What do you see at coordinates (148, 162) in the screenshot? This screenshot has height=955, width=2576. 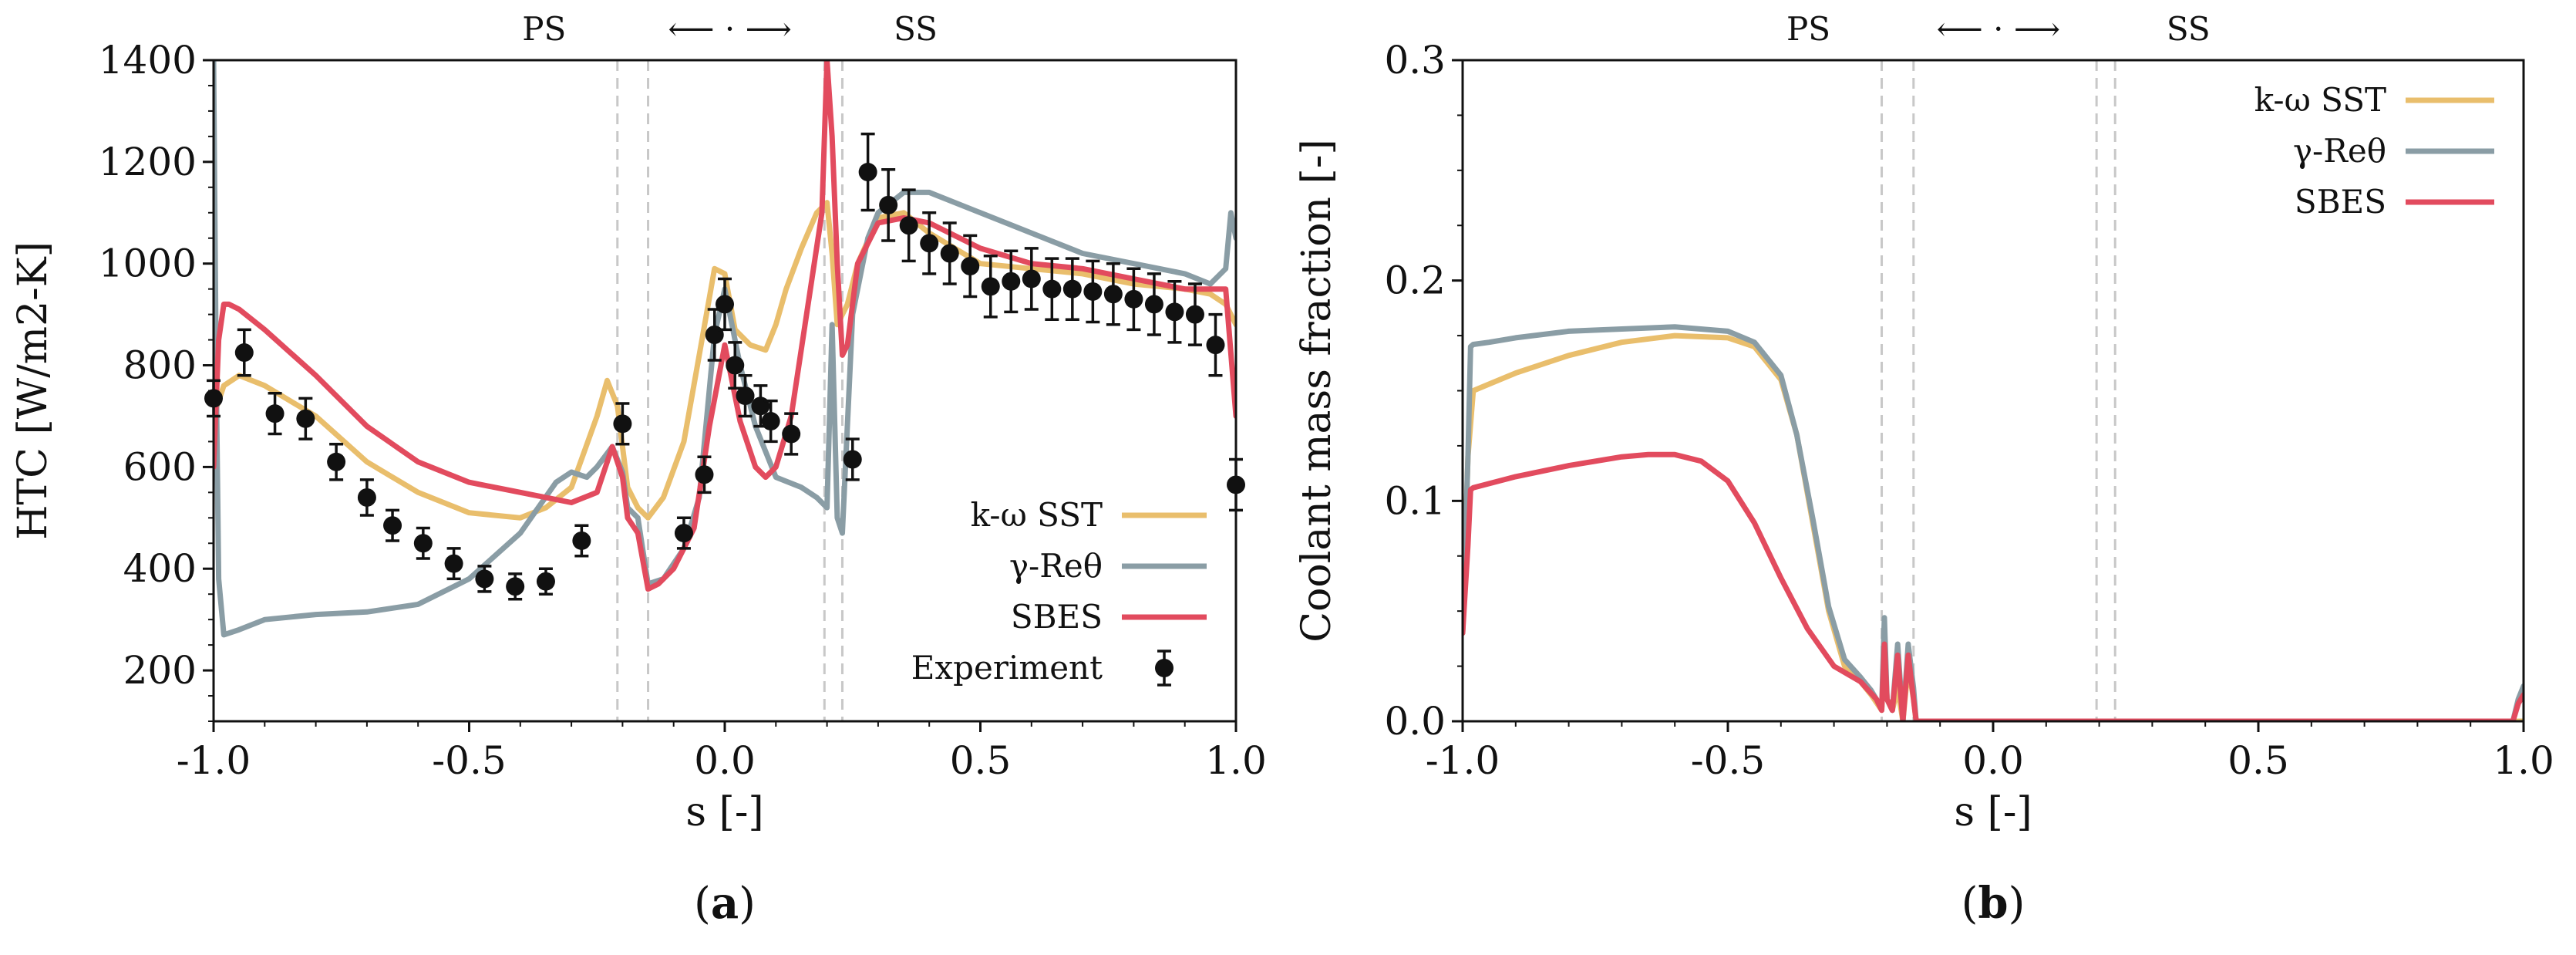 I see `panel-a-y-tick-label: 1200` at bounding box center [148, 162].